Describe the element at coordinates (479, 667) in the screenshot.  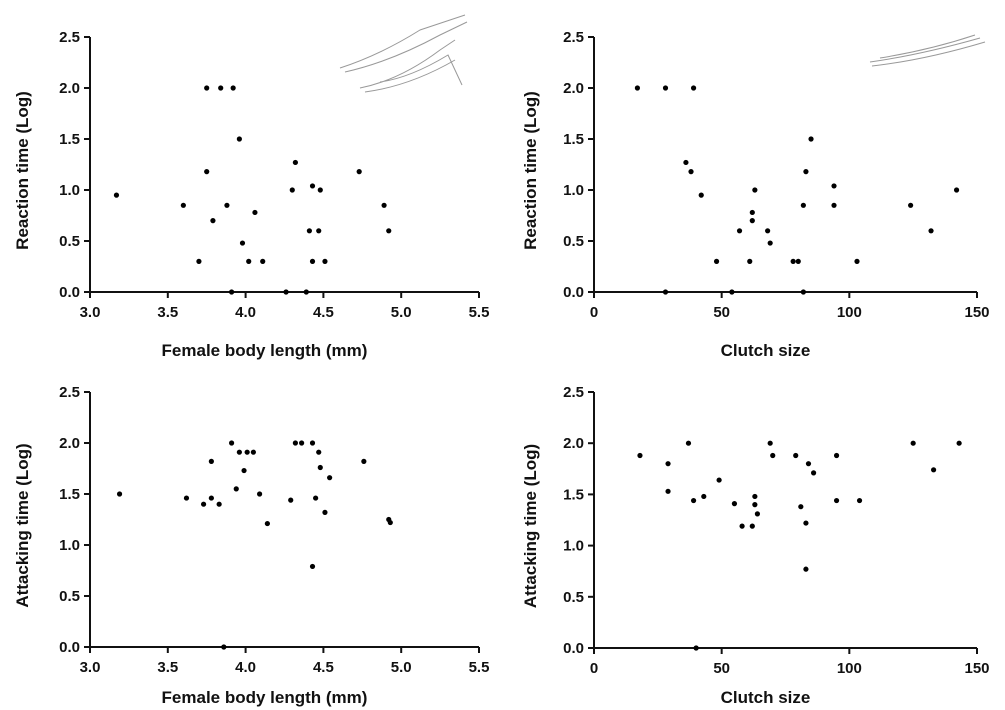
I see `x-tick-label: 5.5` at that location.